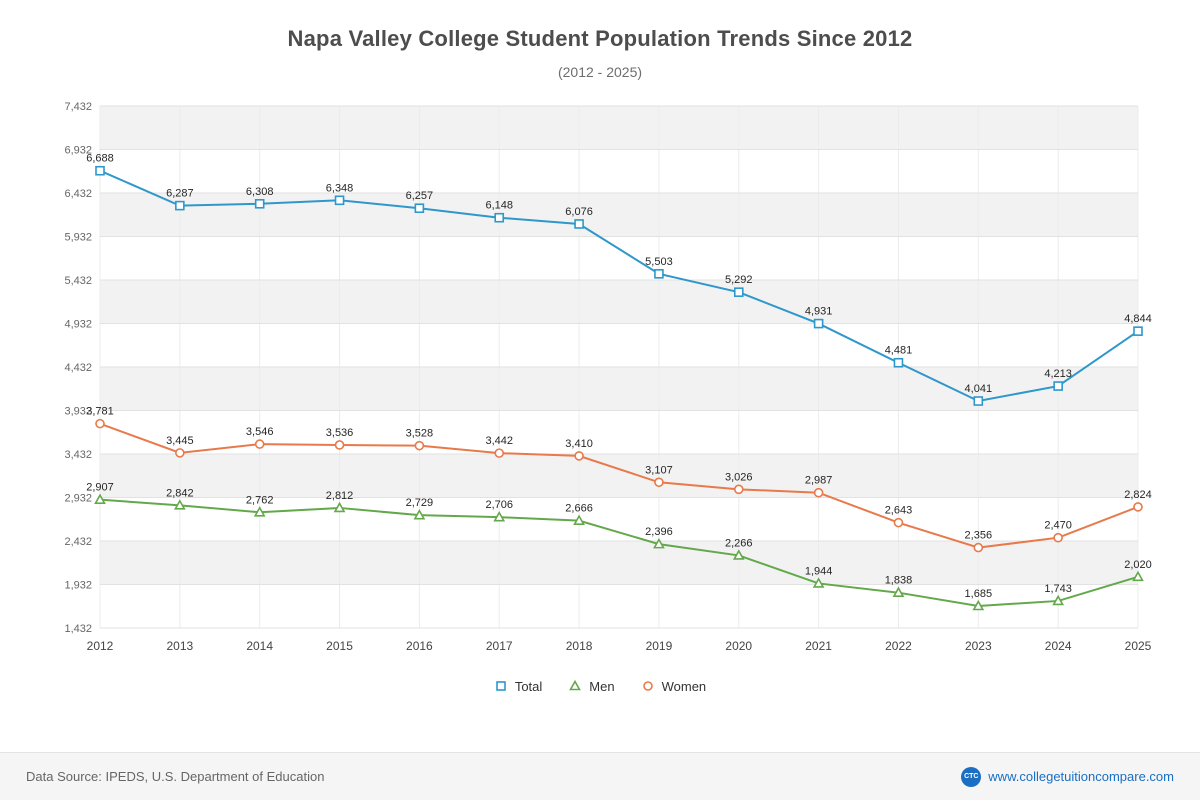 The height and width of the screenshot is (800, 1200). What do you see at coordinates (78, 542) in the screenshot?
I see `svg-text: 2,432` at bounding box center [78, 542].